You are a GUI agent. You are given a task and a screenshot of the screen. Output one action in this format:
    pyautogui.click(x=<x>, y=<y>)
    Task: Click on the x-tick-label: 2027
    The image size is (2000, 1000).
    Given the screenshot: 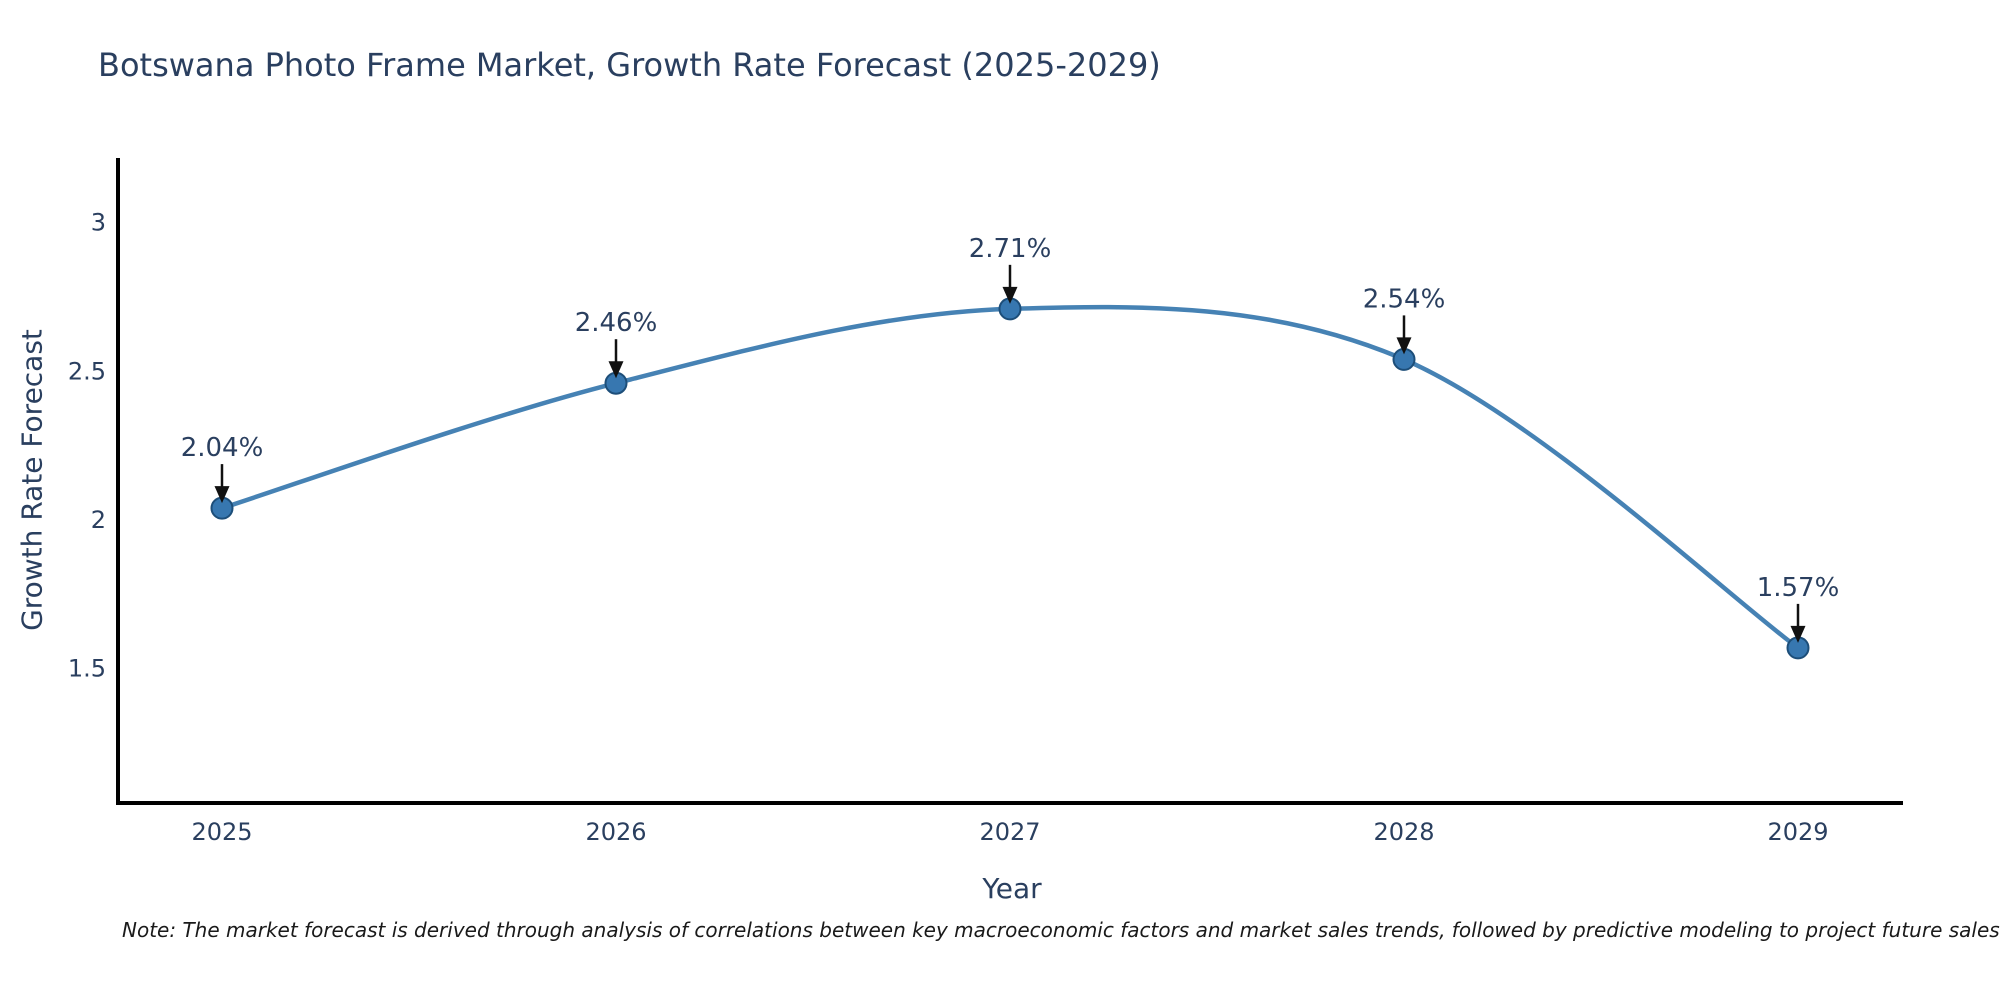 What is the action you would take?
    pyautogui.click(x=1009, y=832)
    